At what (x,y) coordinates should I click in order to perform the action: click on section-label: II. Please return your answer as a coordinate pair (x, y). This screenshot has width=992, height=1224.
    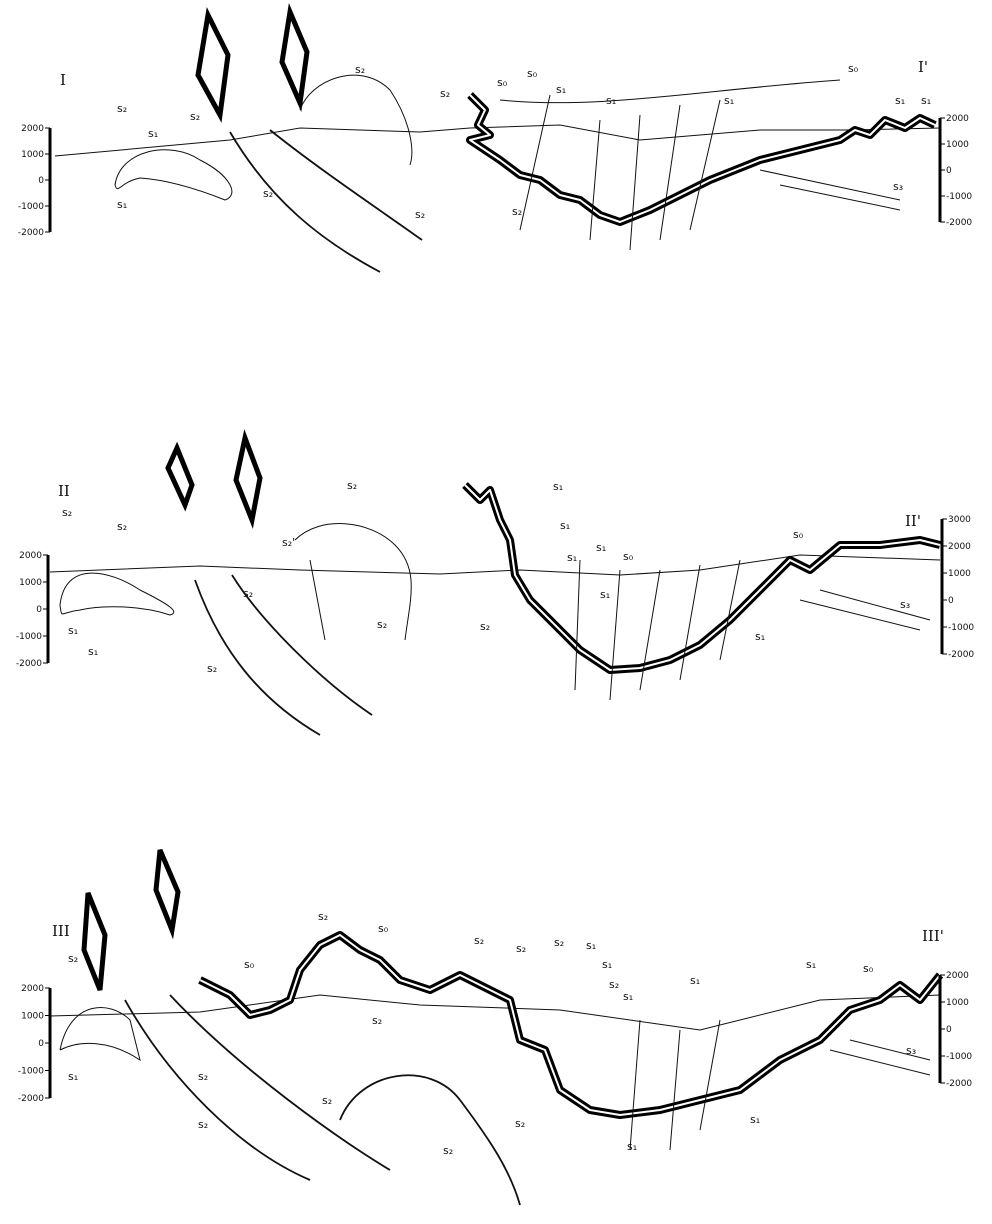
    Looking at the image, I should click on (64, 491).